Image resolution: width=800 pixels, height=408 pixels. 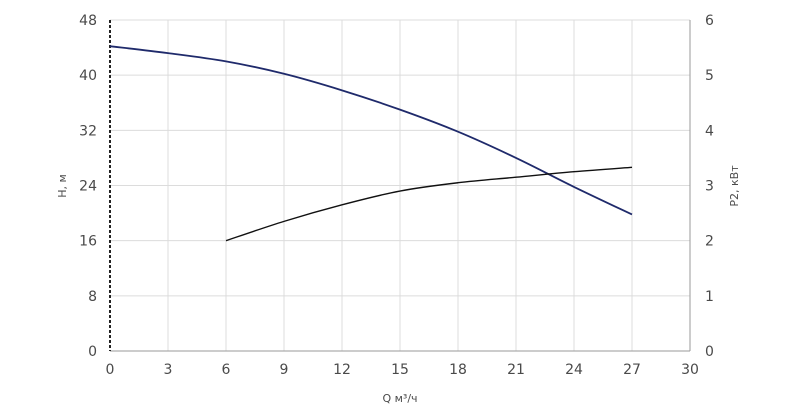 I want to click on y-axis-label: H, м, so click(x=62, y=186).